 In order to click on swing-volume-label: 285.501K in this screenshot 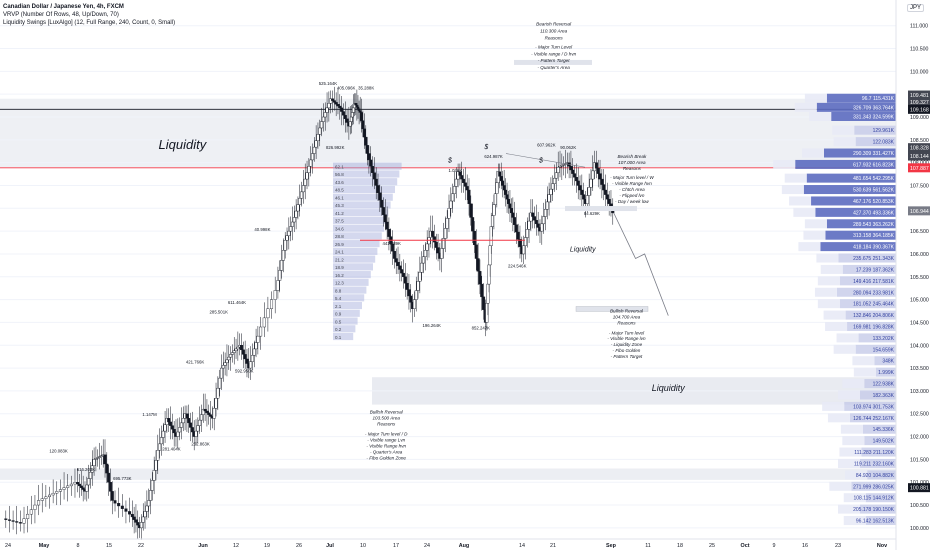, I will do `click(219, 311)`.